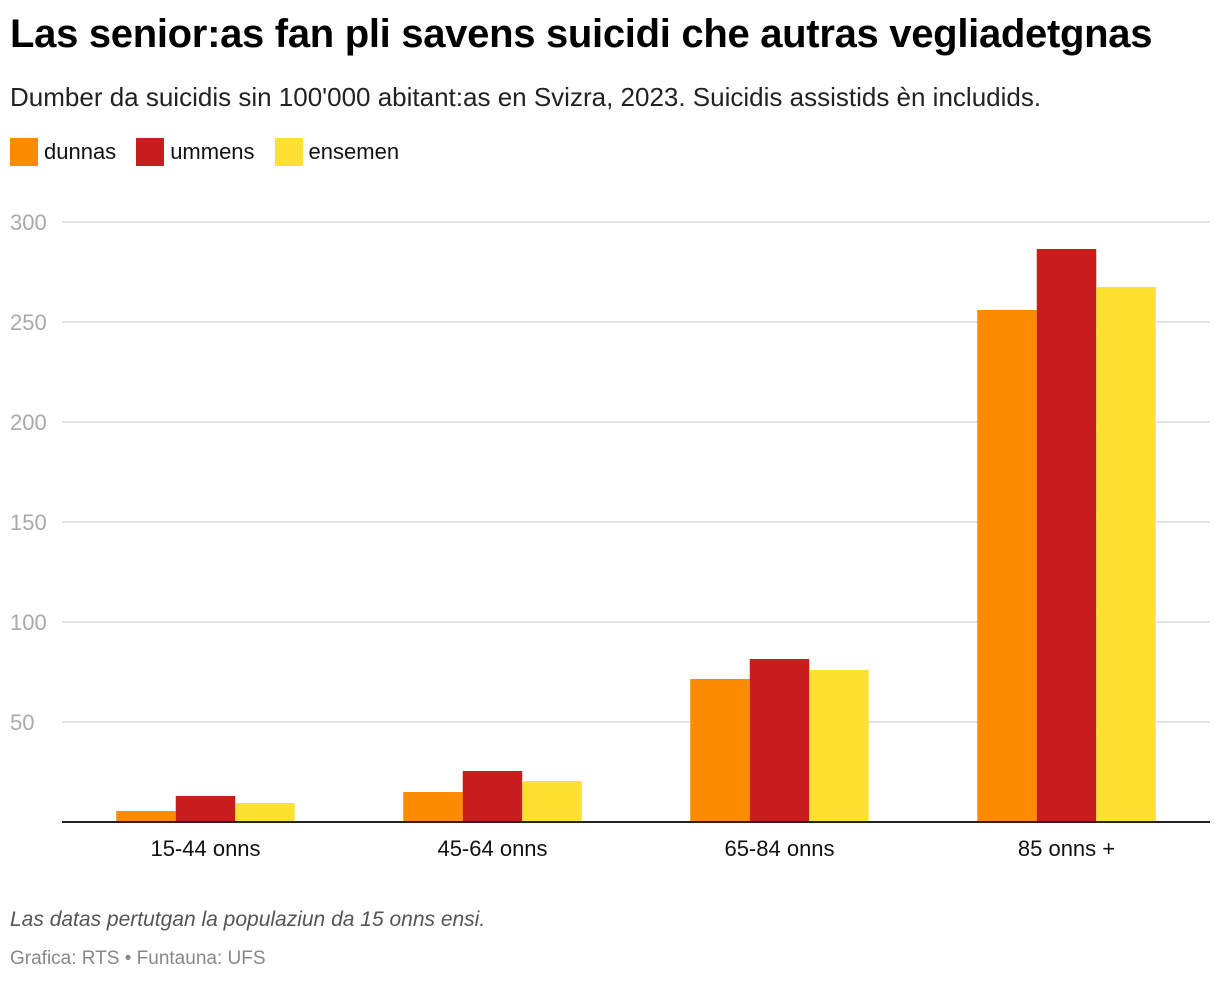 The width and height of the screenshot is (1220, 982). I want to click on bar-ensemen-65-84-onns, so click(839, 746).